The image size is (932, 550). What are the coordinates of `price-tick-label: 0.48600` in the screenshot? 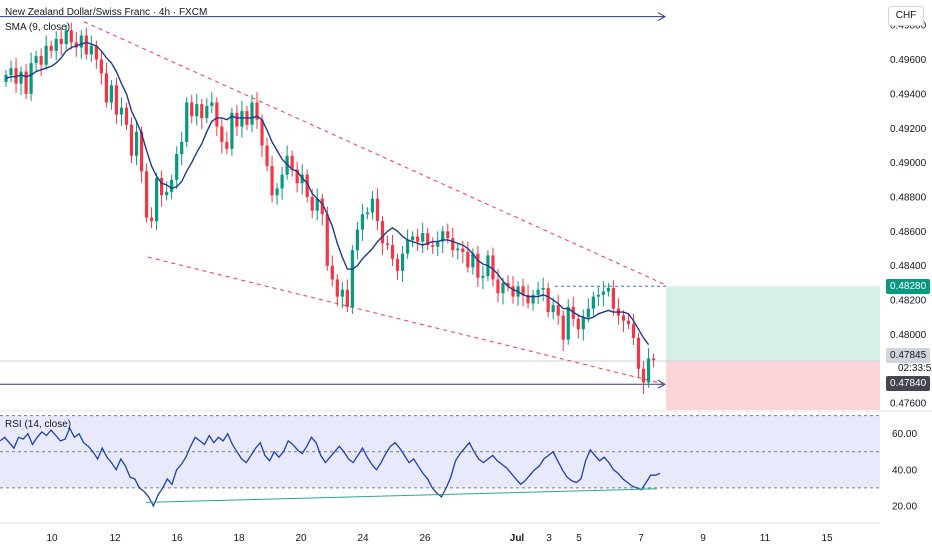 It's located at (908, 232).